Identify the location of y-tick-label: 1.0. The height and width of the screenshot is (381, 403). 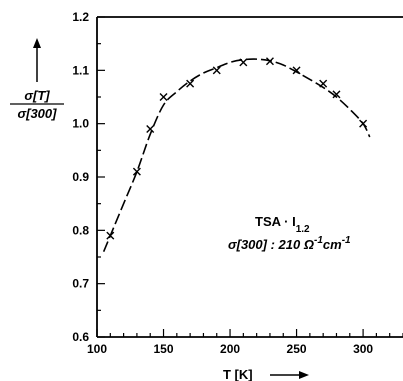
(80, 124).